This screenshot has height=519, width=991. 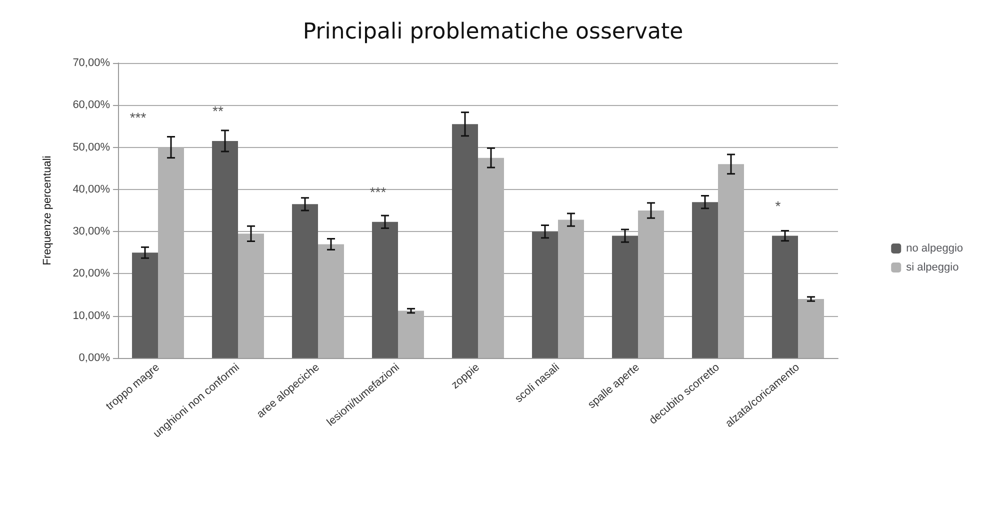 I want to click on annotation: **, so click(x=218, y=110).